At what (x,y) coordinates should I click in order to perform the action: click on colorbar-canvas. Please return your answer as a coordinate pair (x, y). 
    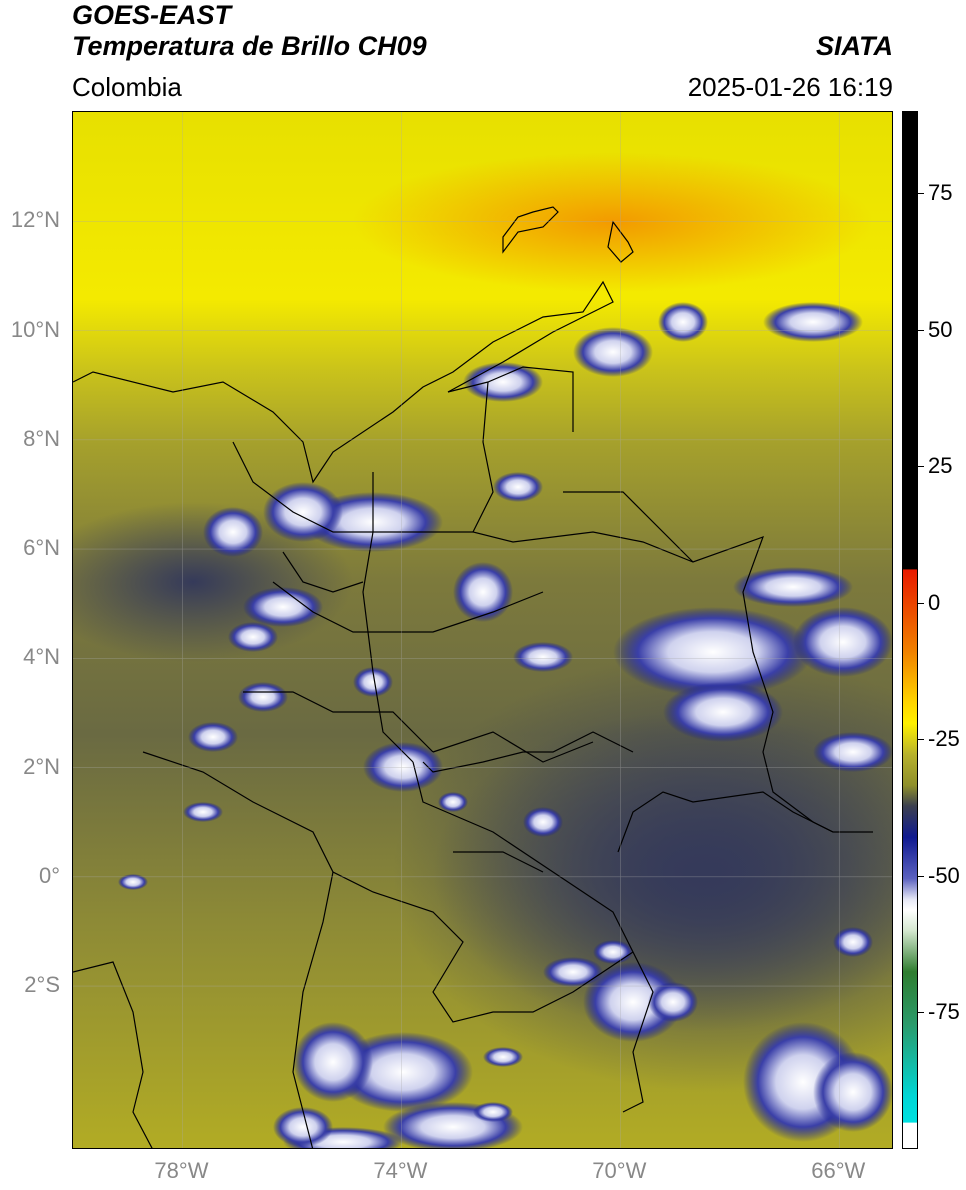
    Looking at the image, I should click on (910, 630).